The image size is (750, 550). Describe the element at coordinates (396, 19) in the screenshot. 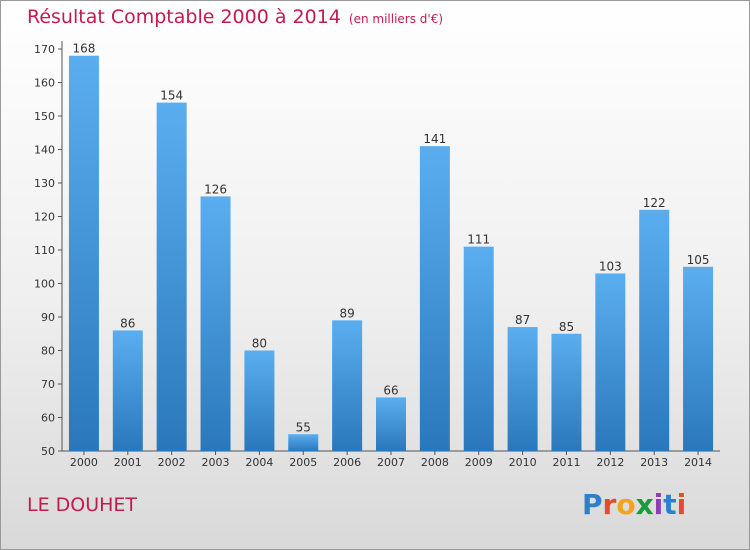

I see `chart-subtitle: (en milliers d'€)` at that location.